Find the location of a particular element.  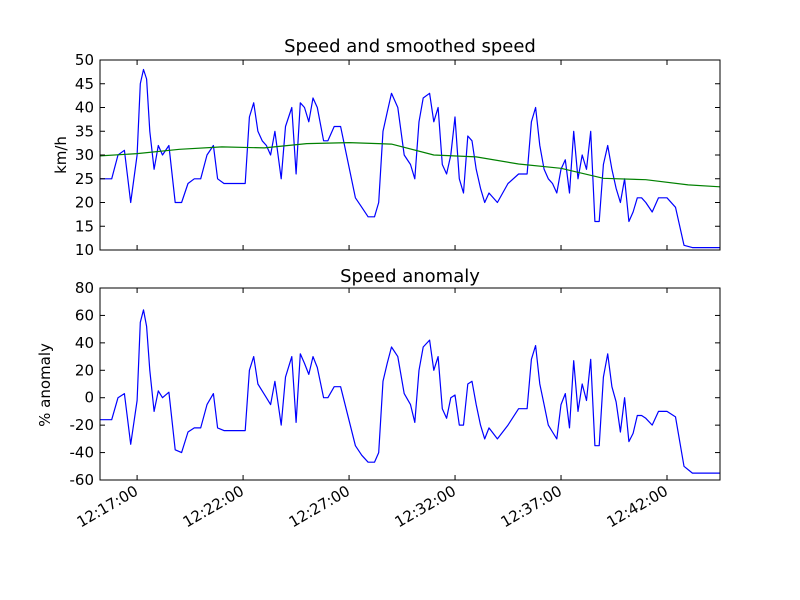

anomaly-y-tick-label: 40 is located at coordinates (84, 343).